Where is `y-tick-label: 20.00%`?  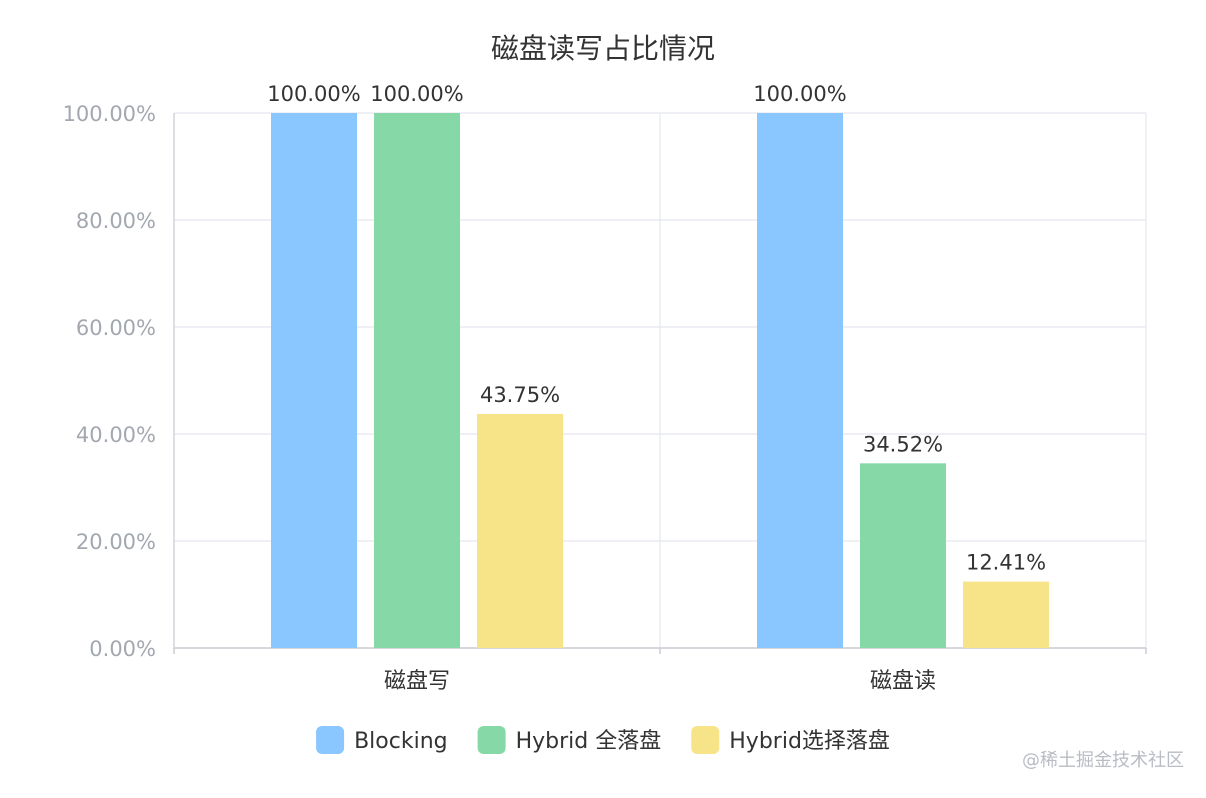 y-tick-label: 20.00% is located at coordinates (116, 542).